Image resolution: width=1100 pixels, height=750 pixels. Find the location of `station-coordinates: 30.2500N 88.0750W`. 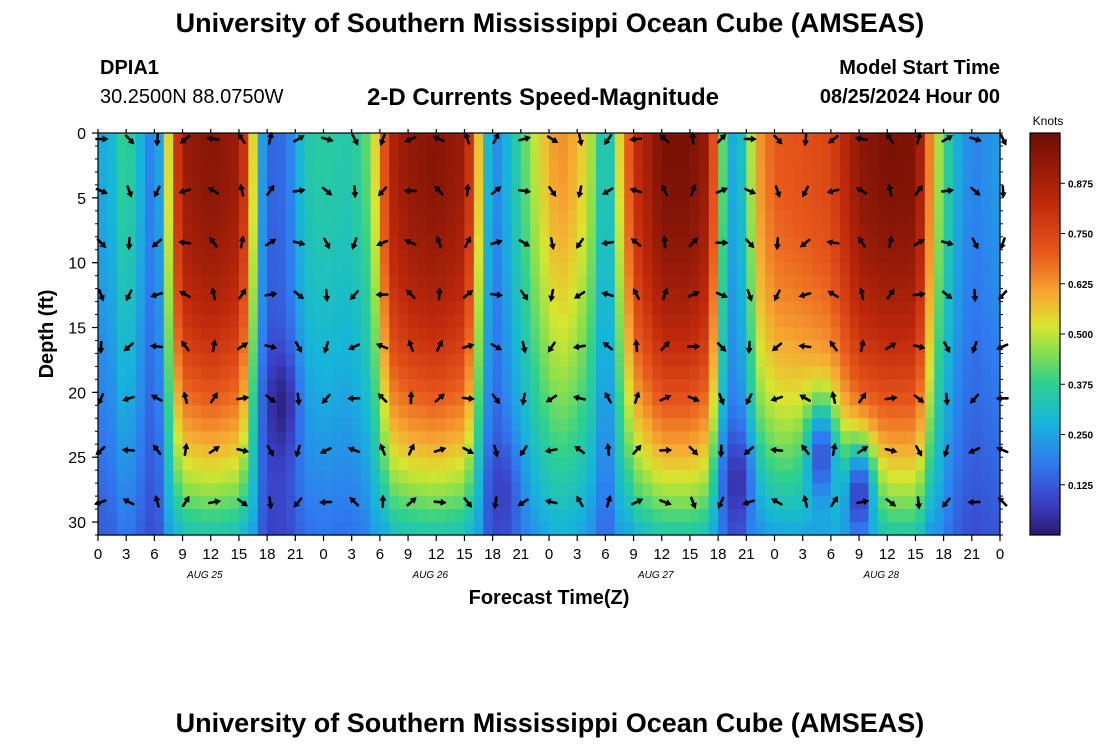

station-coordinates: 30.2500N 88.0750W is located at coordinates (192, 97).